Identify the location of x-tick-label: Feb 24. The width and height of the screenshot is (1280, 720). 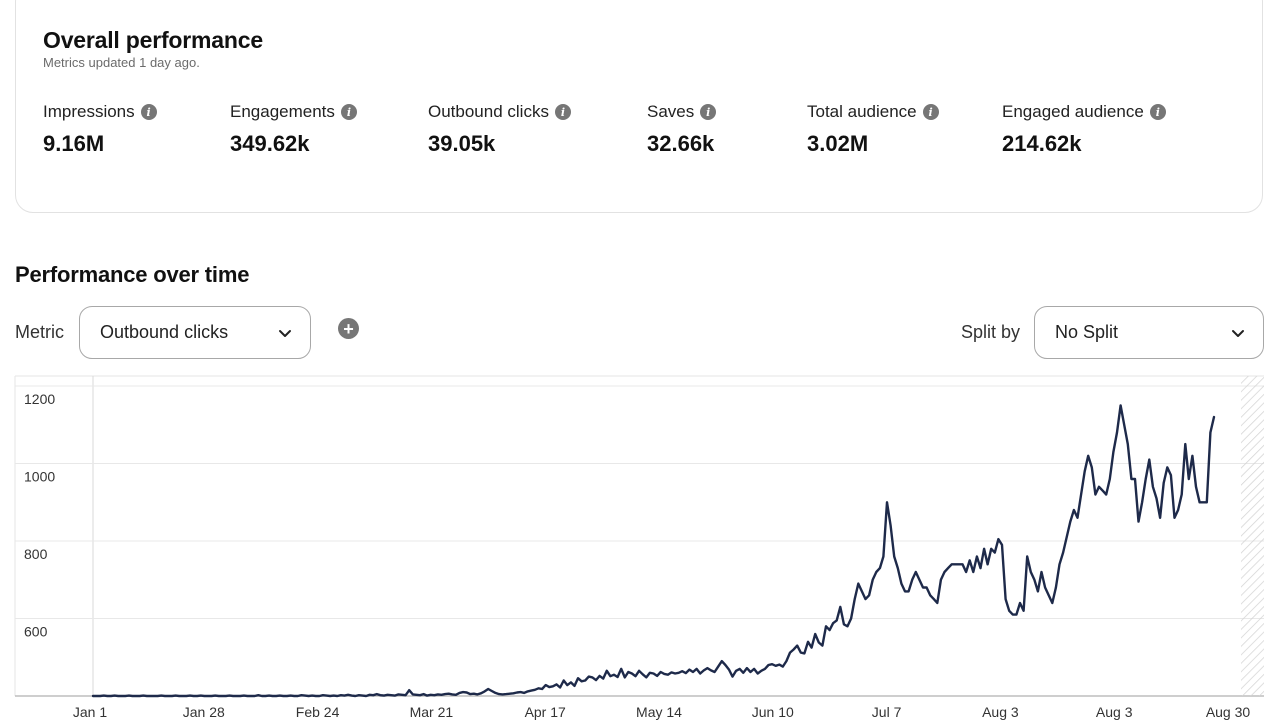
(318, 712).